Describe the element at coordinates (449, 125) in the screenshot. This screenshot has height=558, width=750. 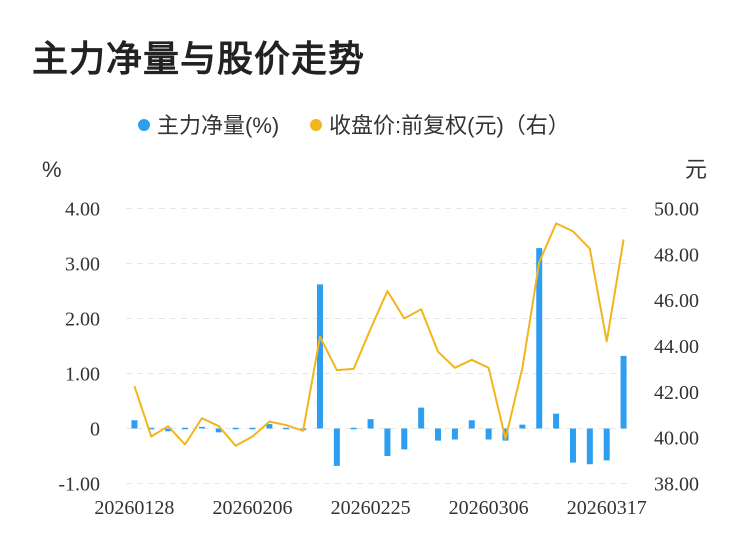
I see `legend-label: 收盘价:前复权(元)（右）` at that location.